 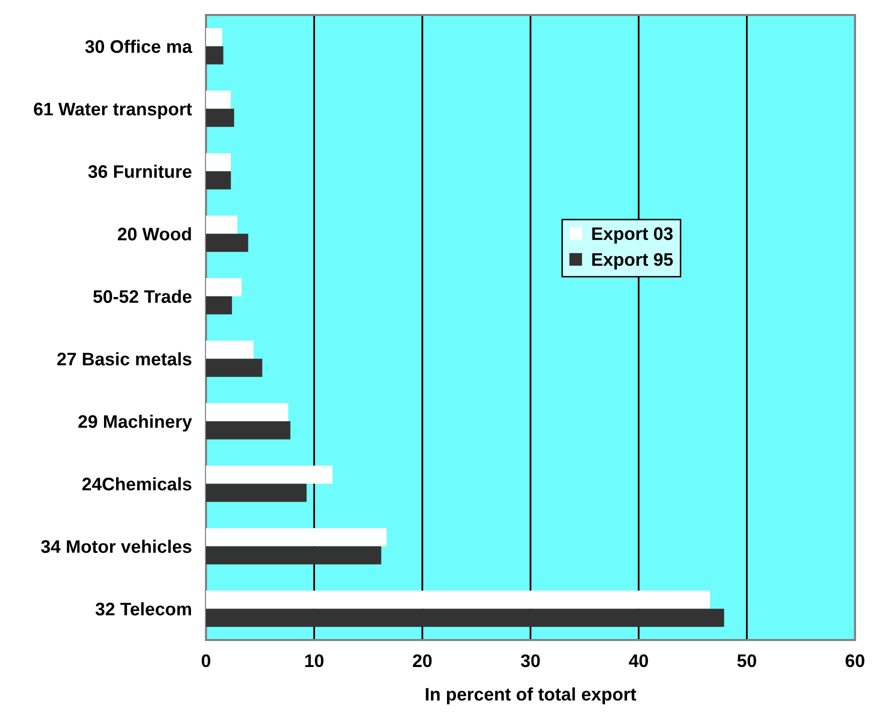 I want to click on y-tick-label: 36 Furniture, so click(x=140, y=171).